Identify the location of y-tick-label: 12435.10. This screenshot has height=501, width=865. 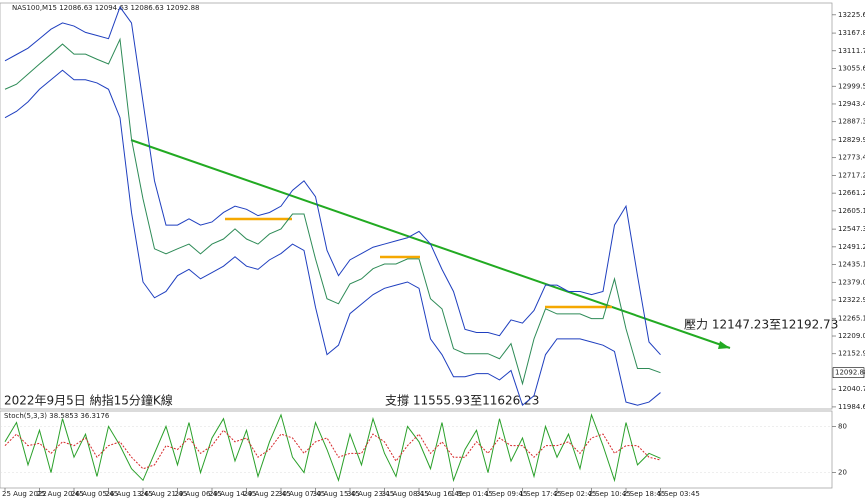
(851, 265).